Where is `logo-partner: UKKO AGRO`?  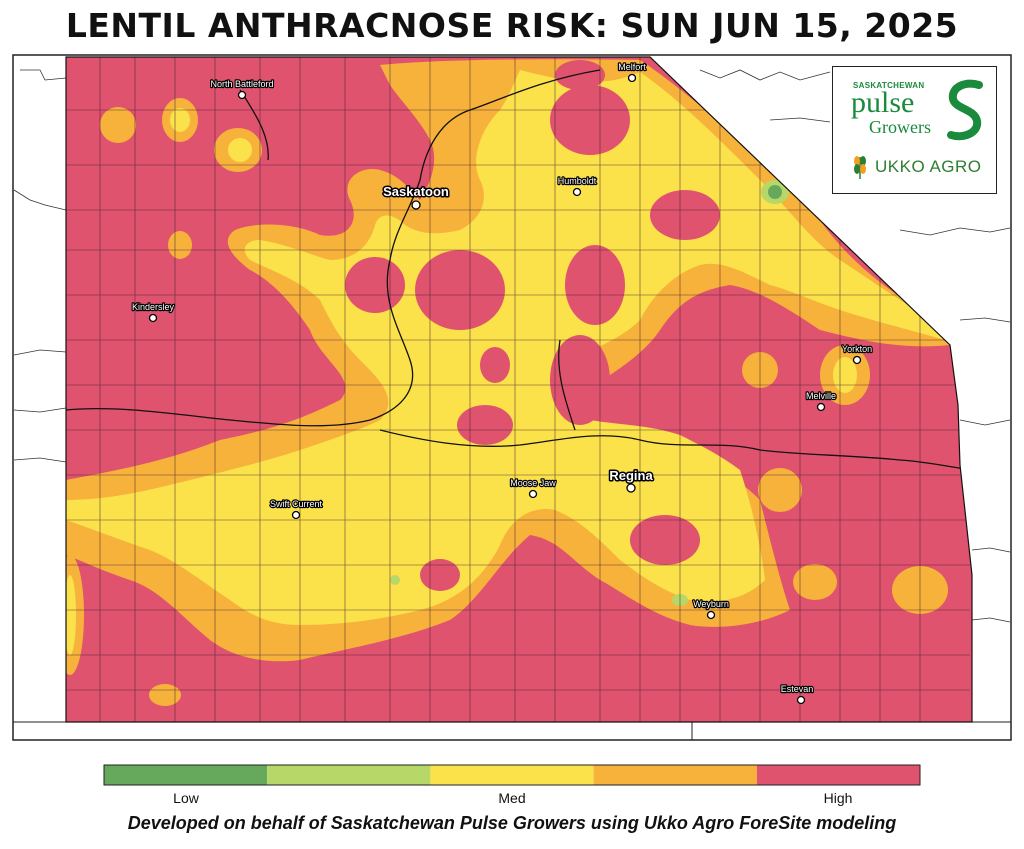
logo-partner: UKKO AGRO is located at coordinates (928, 166).